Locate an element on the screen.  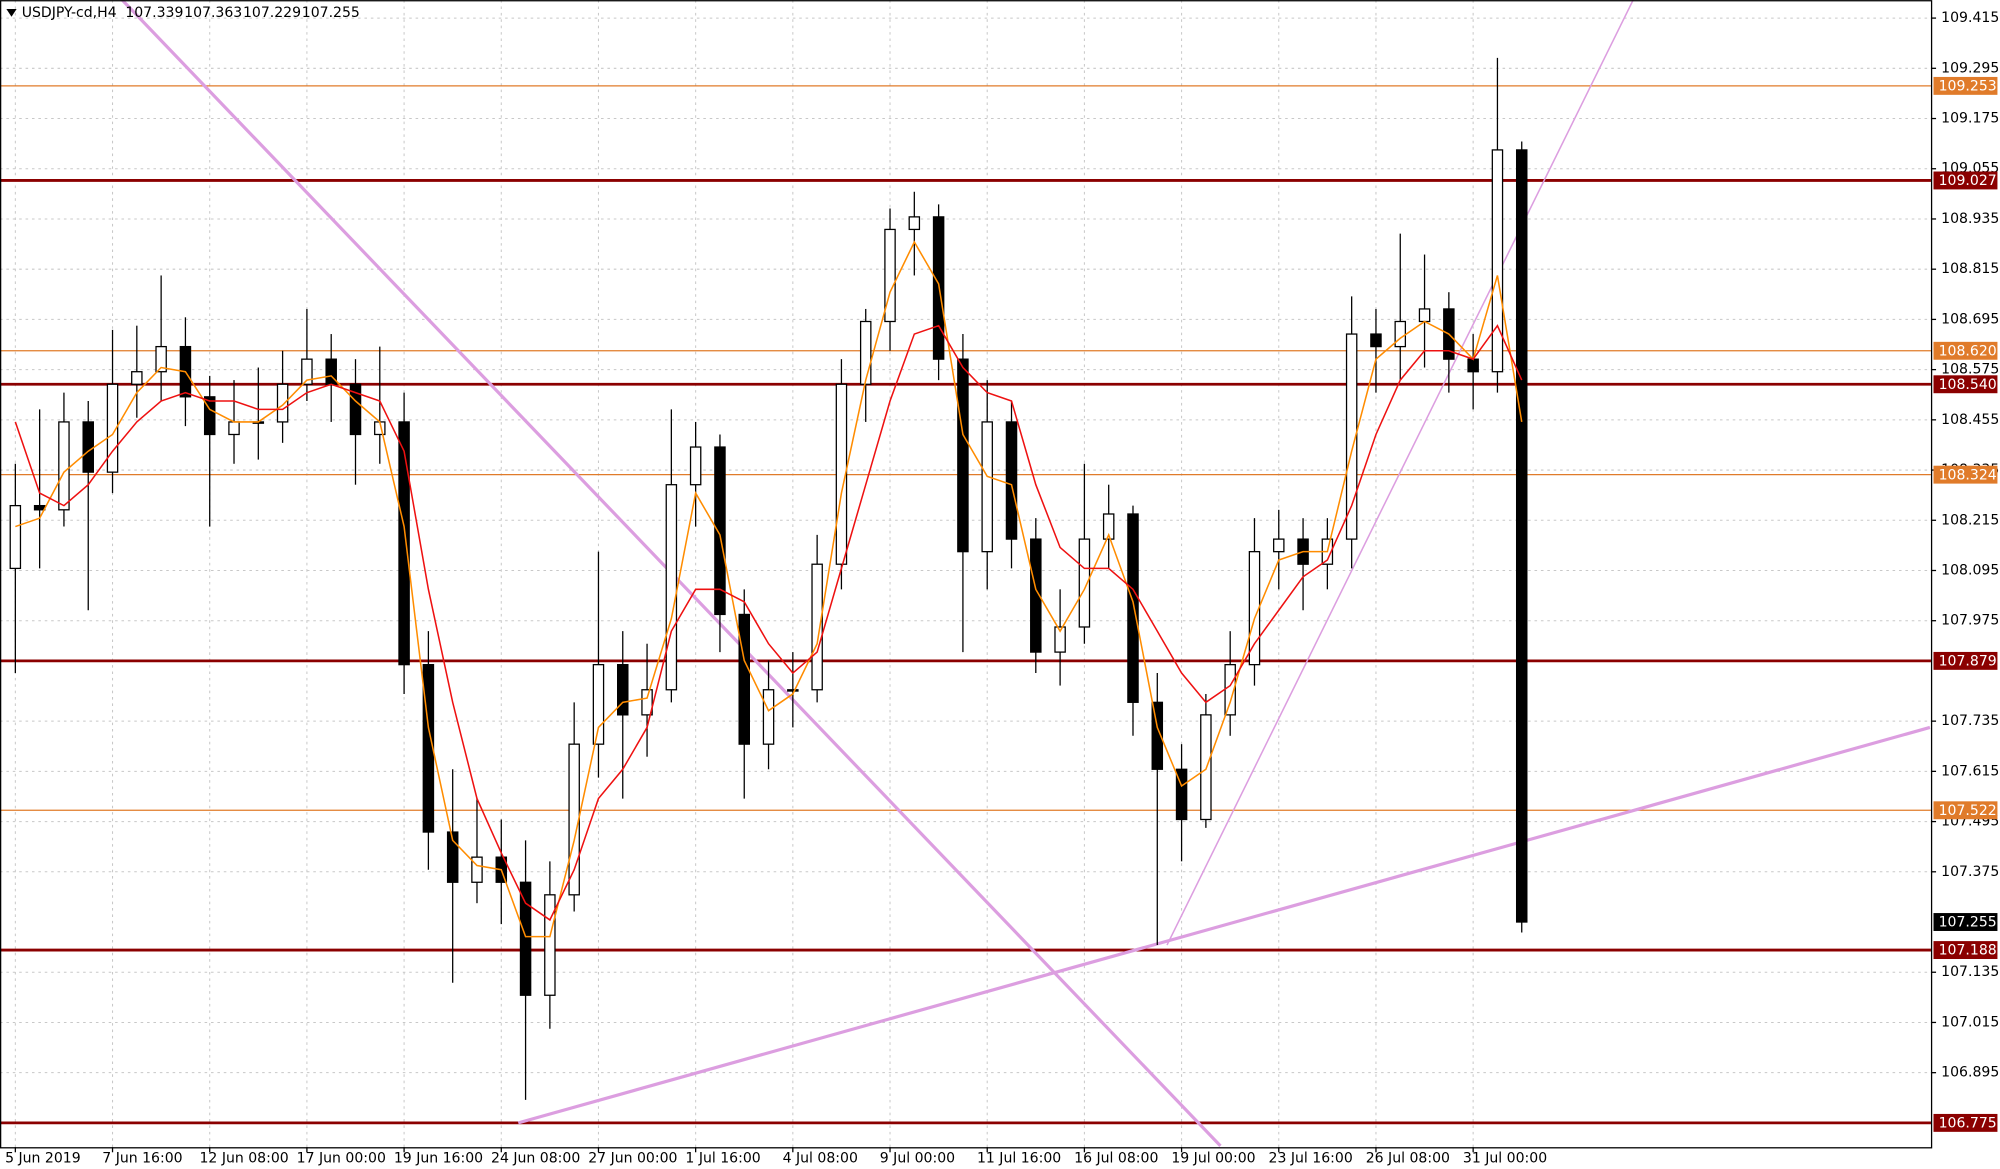
y-tick-label: 109.295 is located at coordinates (1970, 68).